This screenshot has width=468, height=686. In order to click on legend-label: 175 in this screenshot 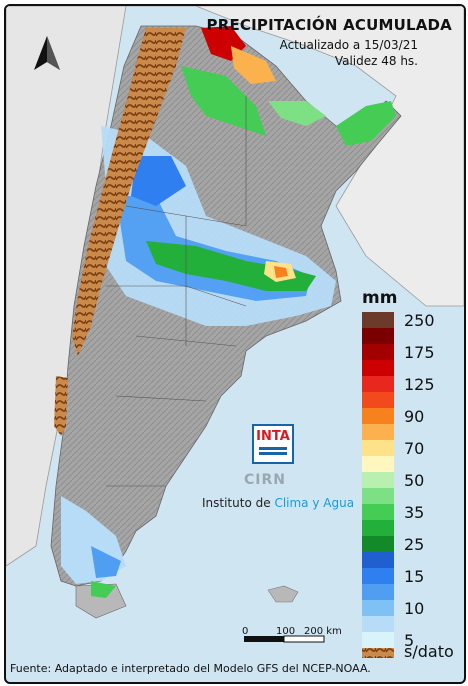, I will do `click(419, 352)`.